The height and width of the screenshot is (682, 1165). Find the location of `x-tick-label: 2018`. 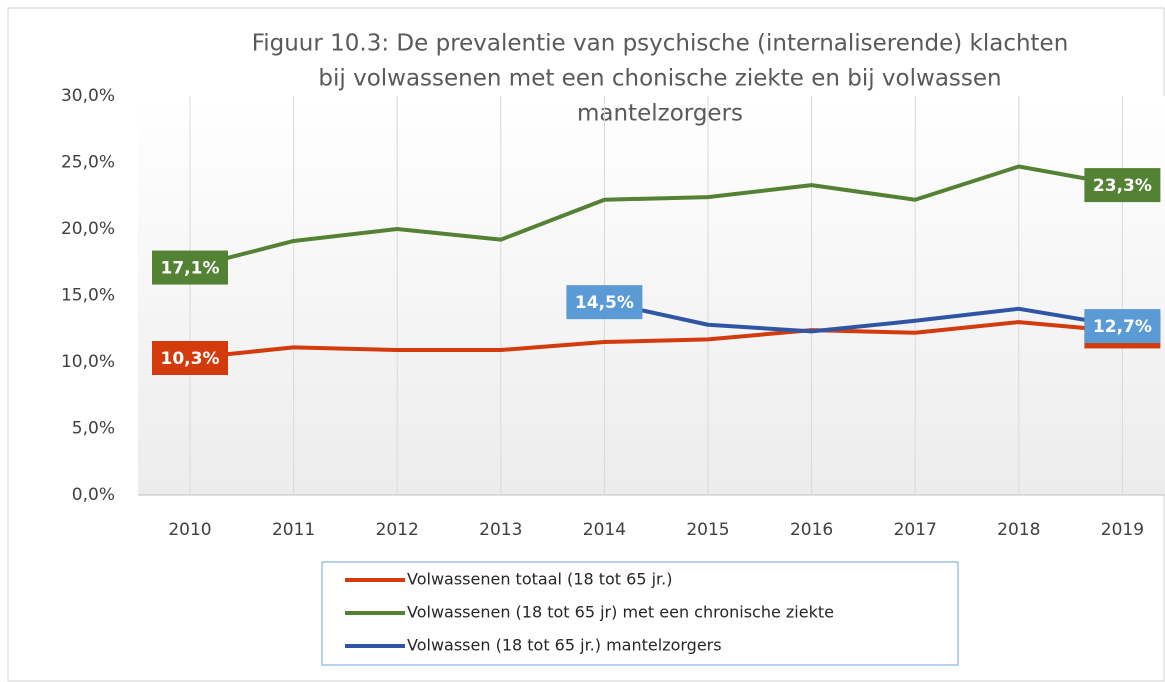

x-tick-label: 2018 is located at coordinates (1018, 530).